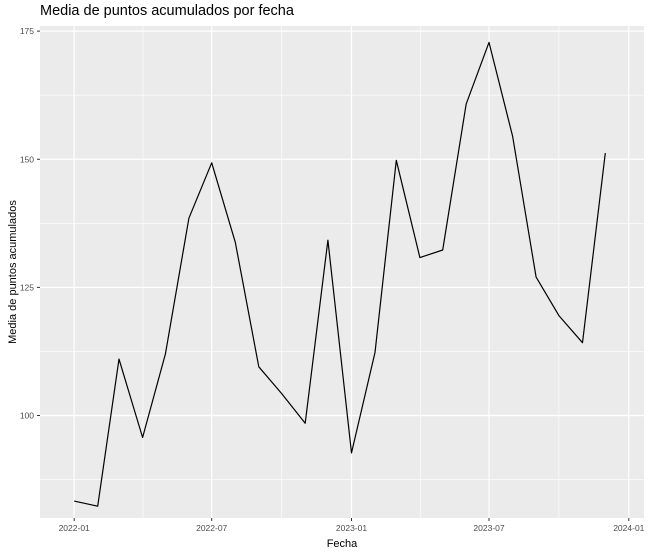 The height and width of the screenshot is (556, 651). Describe the element at coordinates (27, 416) in the screenshot. I see `y-tick-label: 100` at that location.